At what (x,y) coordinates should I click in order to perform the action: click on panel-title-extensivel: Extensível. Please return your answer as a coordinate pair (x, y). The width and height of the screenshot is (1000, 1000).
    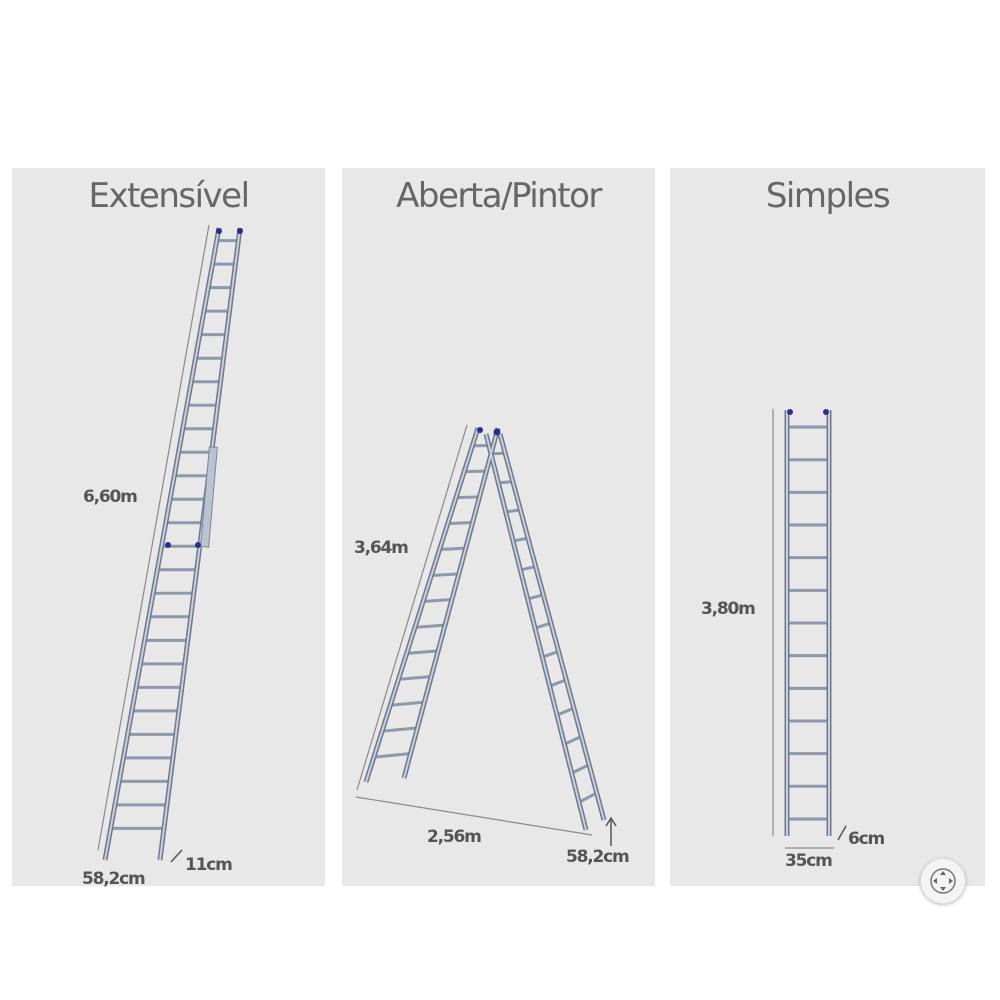
    Looking at the image, I should click on (169, 196).